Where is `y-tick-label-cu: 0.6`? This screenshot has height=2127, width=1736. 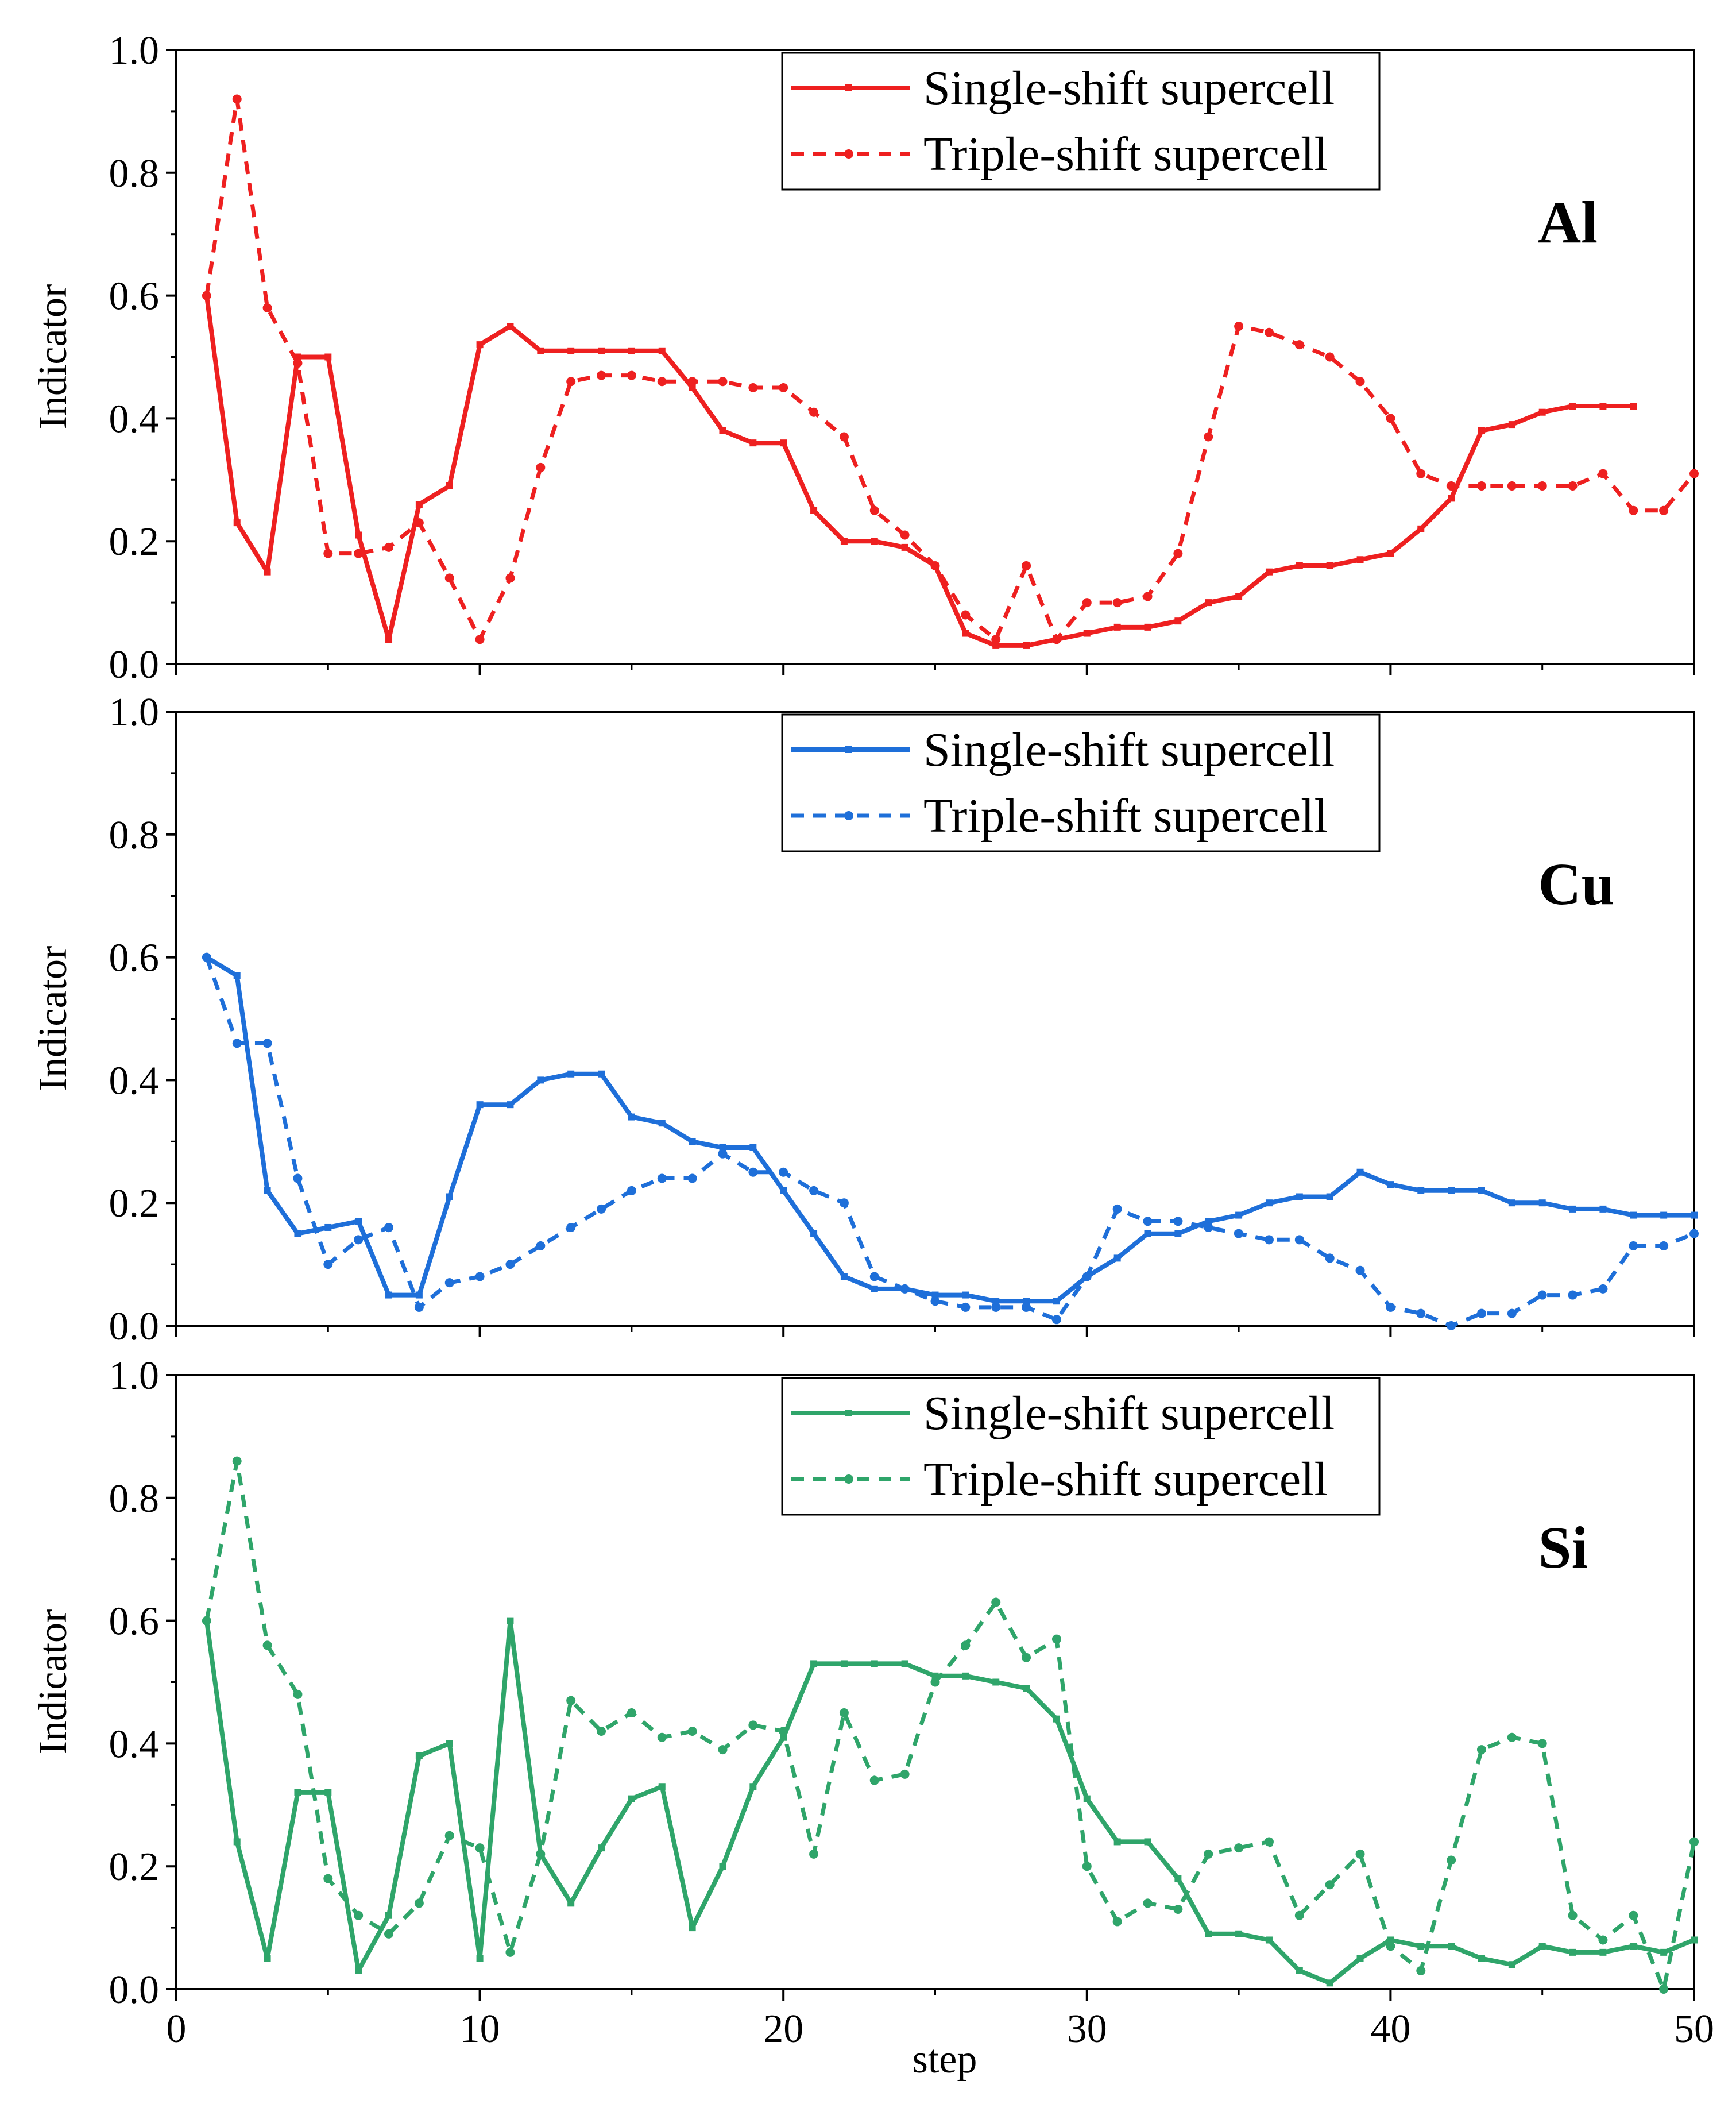
y-tick-label-cu: 0.6 is located at coordinates (134, 958).